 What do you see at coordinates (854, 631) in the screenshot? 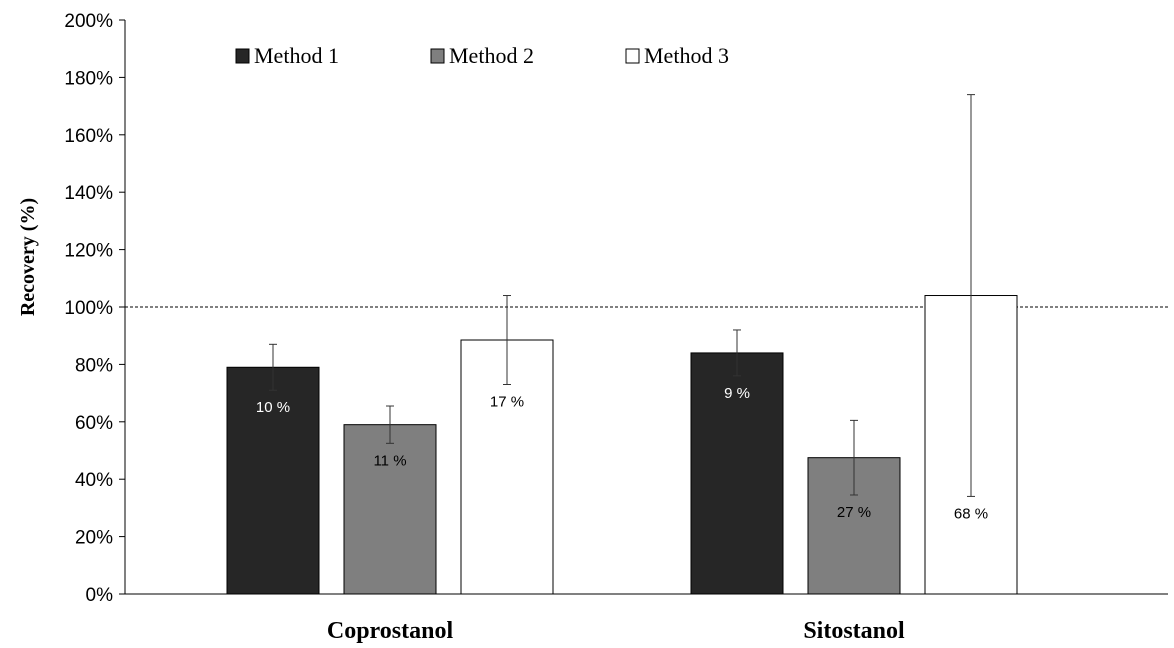
I see `category-label-sitostanol: Sitostanol` at bounding box center [854, 631].